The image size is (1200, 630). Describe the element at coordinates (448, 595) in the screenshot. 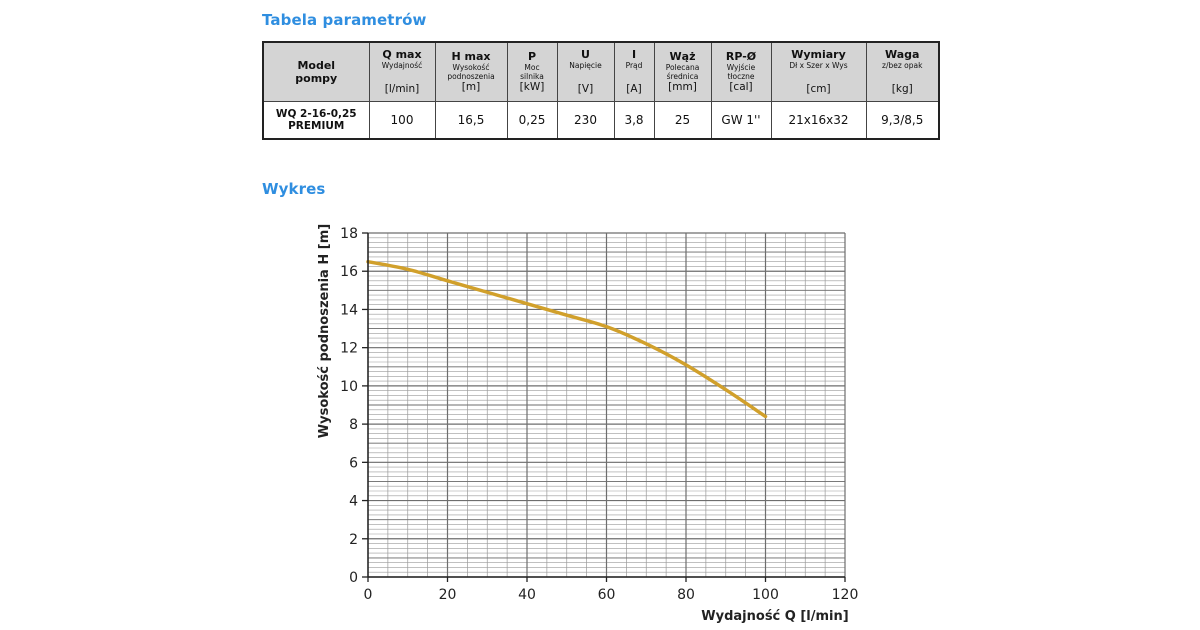

I see `x-tick-label: 20` at that location.